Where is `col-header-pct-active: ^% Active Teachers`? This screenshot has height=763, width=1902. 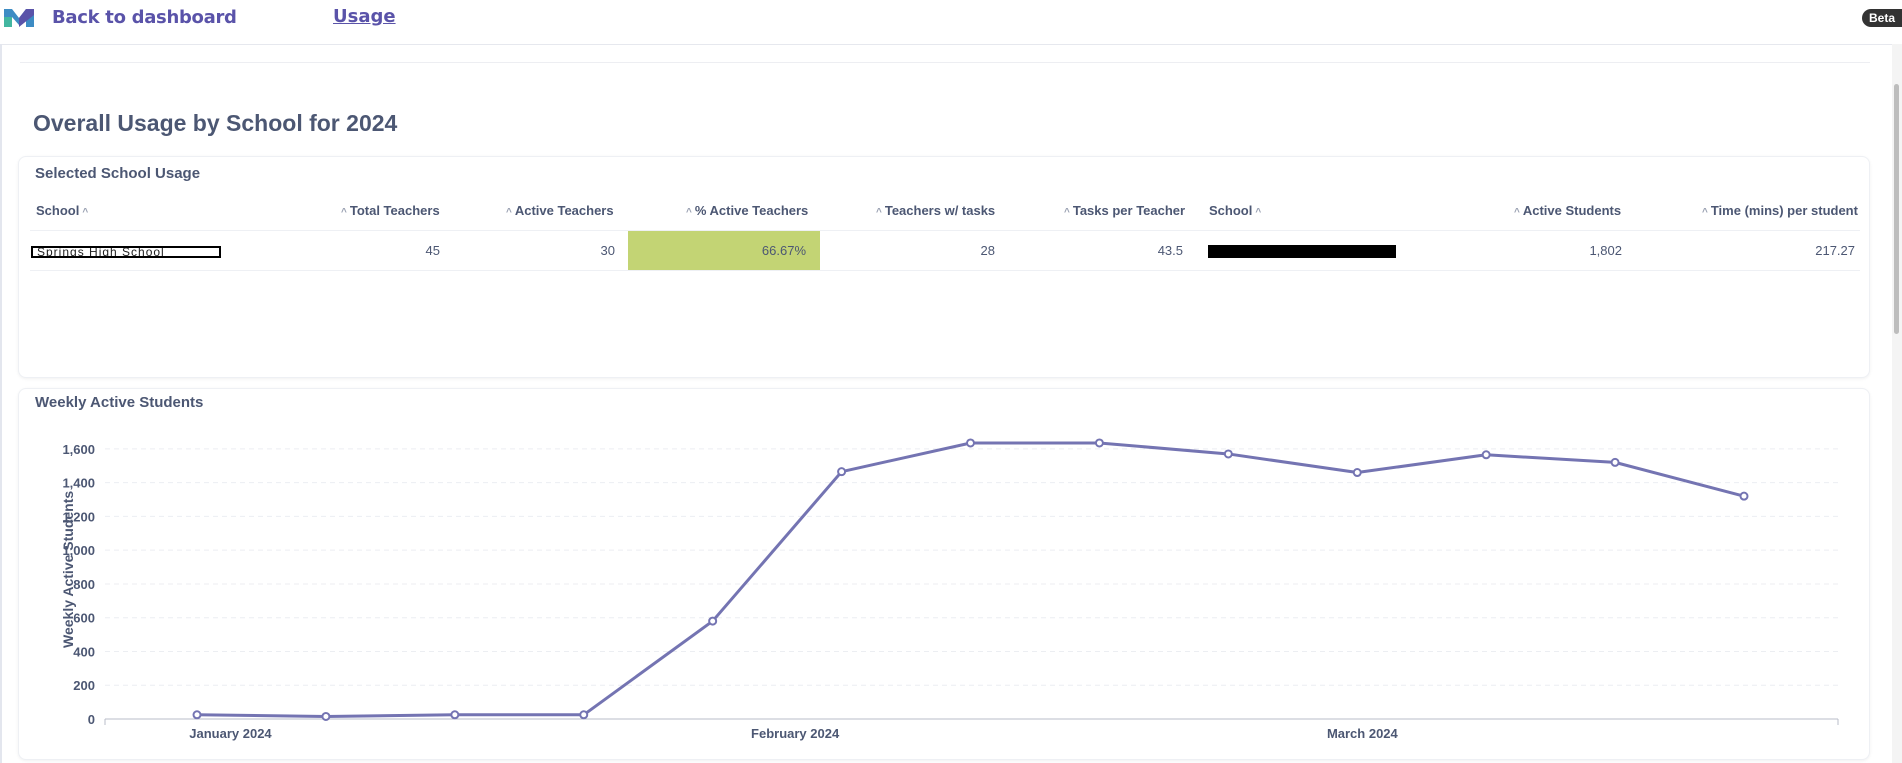 col-header-pct-active: ^% Active Teachers is located at coordinates (747, 210).